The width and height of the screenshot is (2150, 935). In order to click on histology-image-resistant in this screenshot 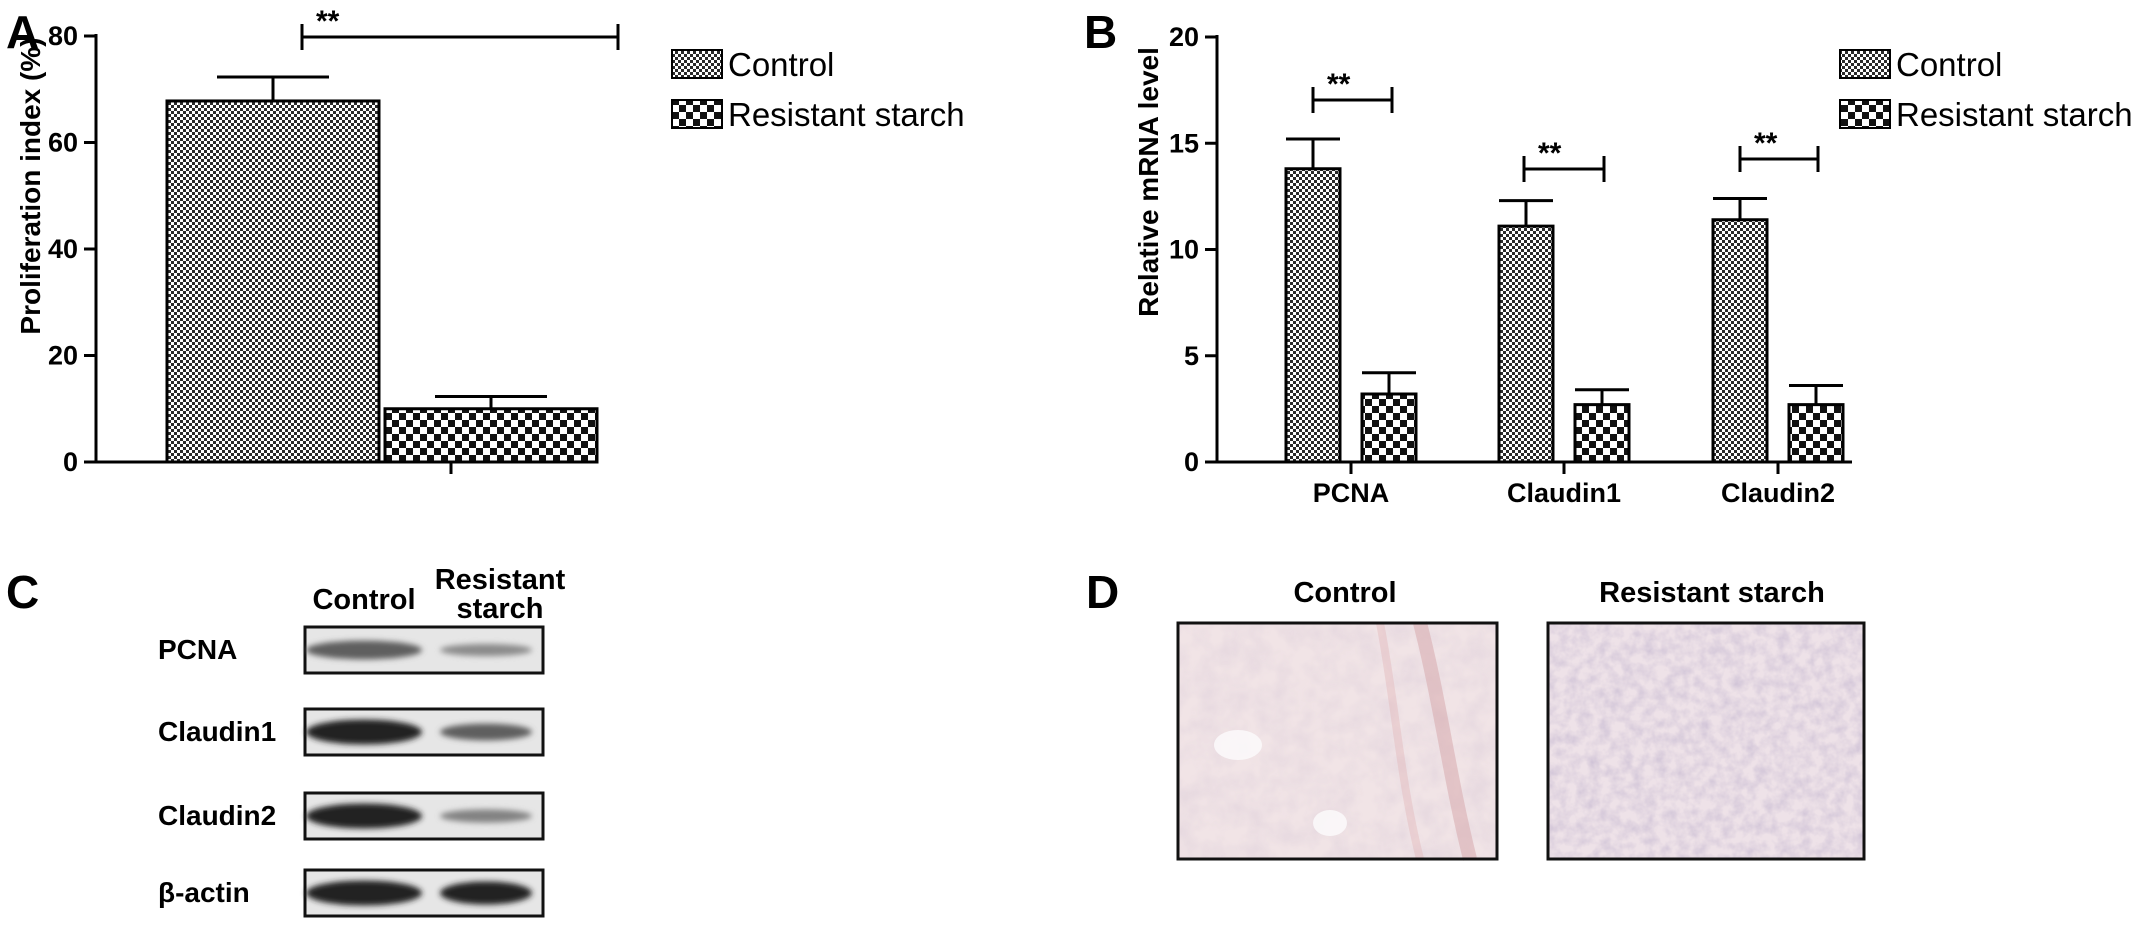, I will do `click(1706, 741)`.